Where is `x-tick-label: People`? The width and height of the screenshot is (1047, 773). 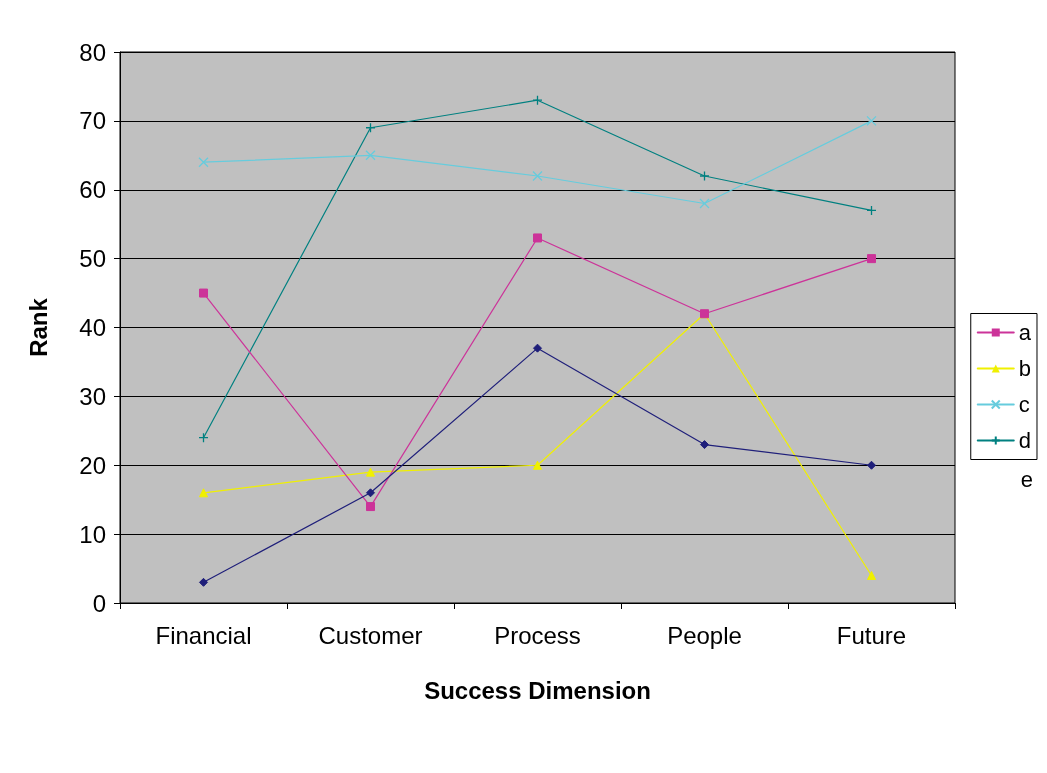 x-tick-label: People is located at coordinates (704, 635).